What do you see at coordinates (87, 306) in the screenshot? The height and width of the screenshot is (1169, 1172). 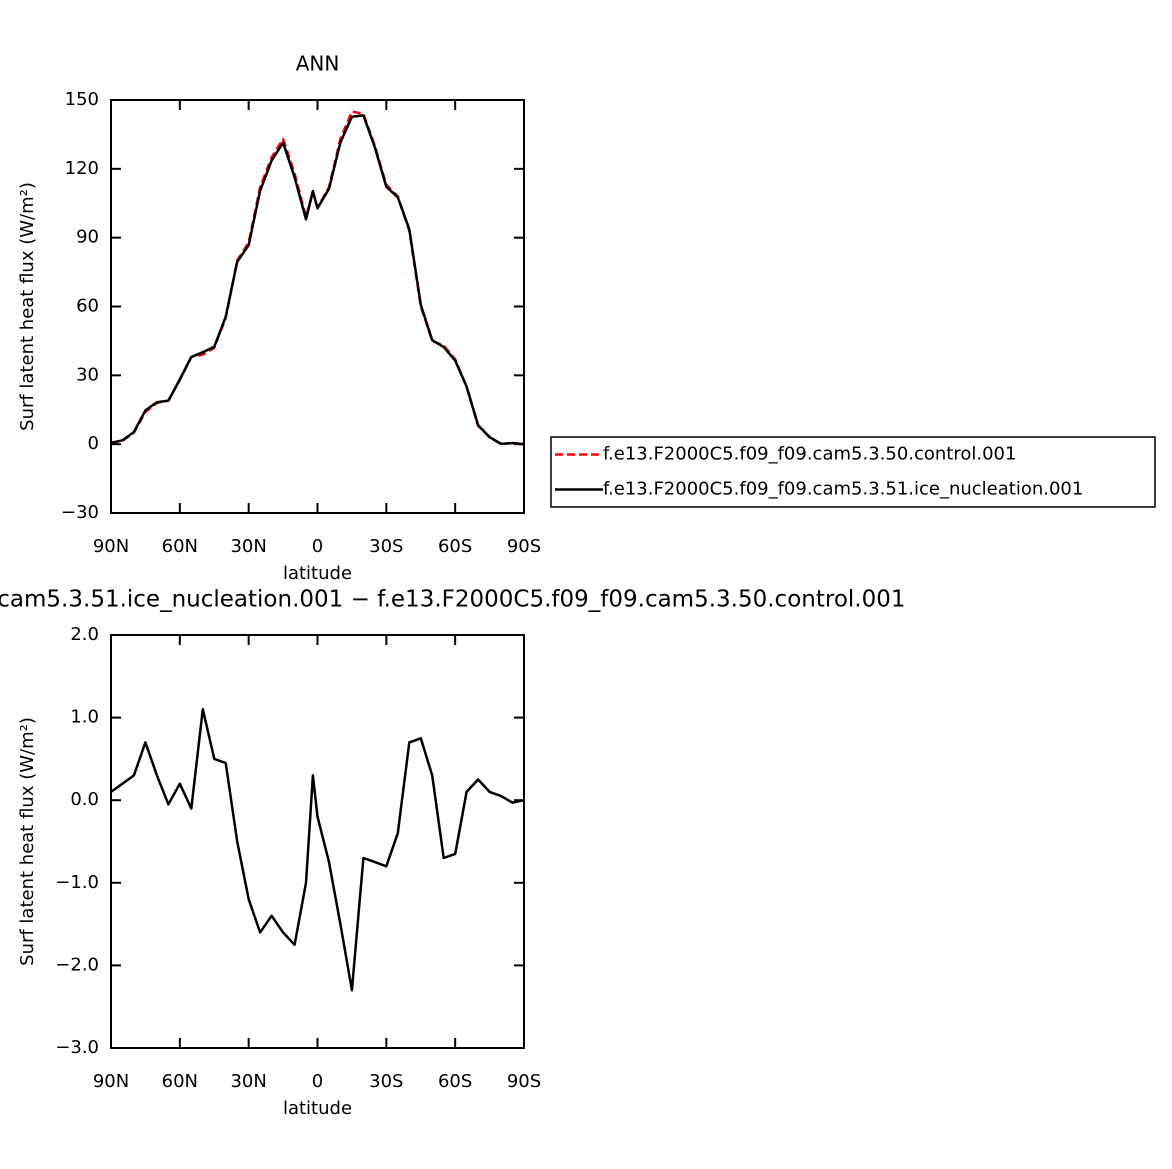 I see `y-tick-label: 60` at bounding box center [87, 306].